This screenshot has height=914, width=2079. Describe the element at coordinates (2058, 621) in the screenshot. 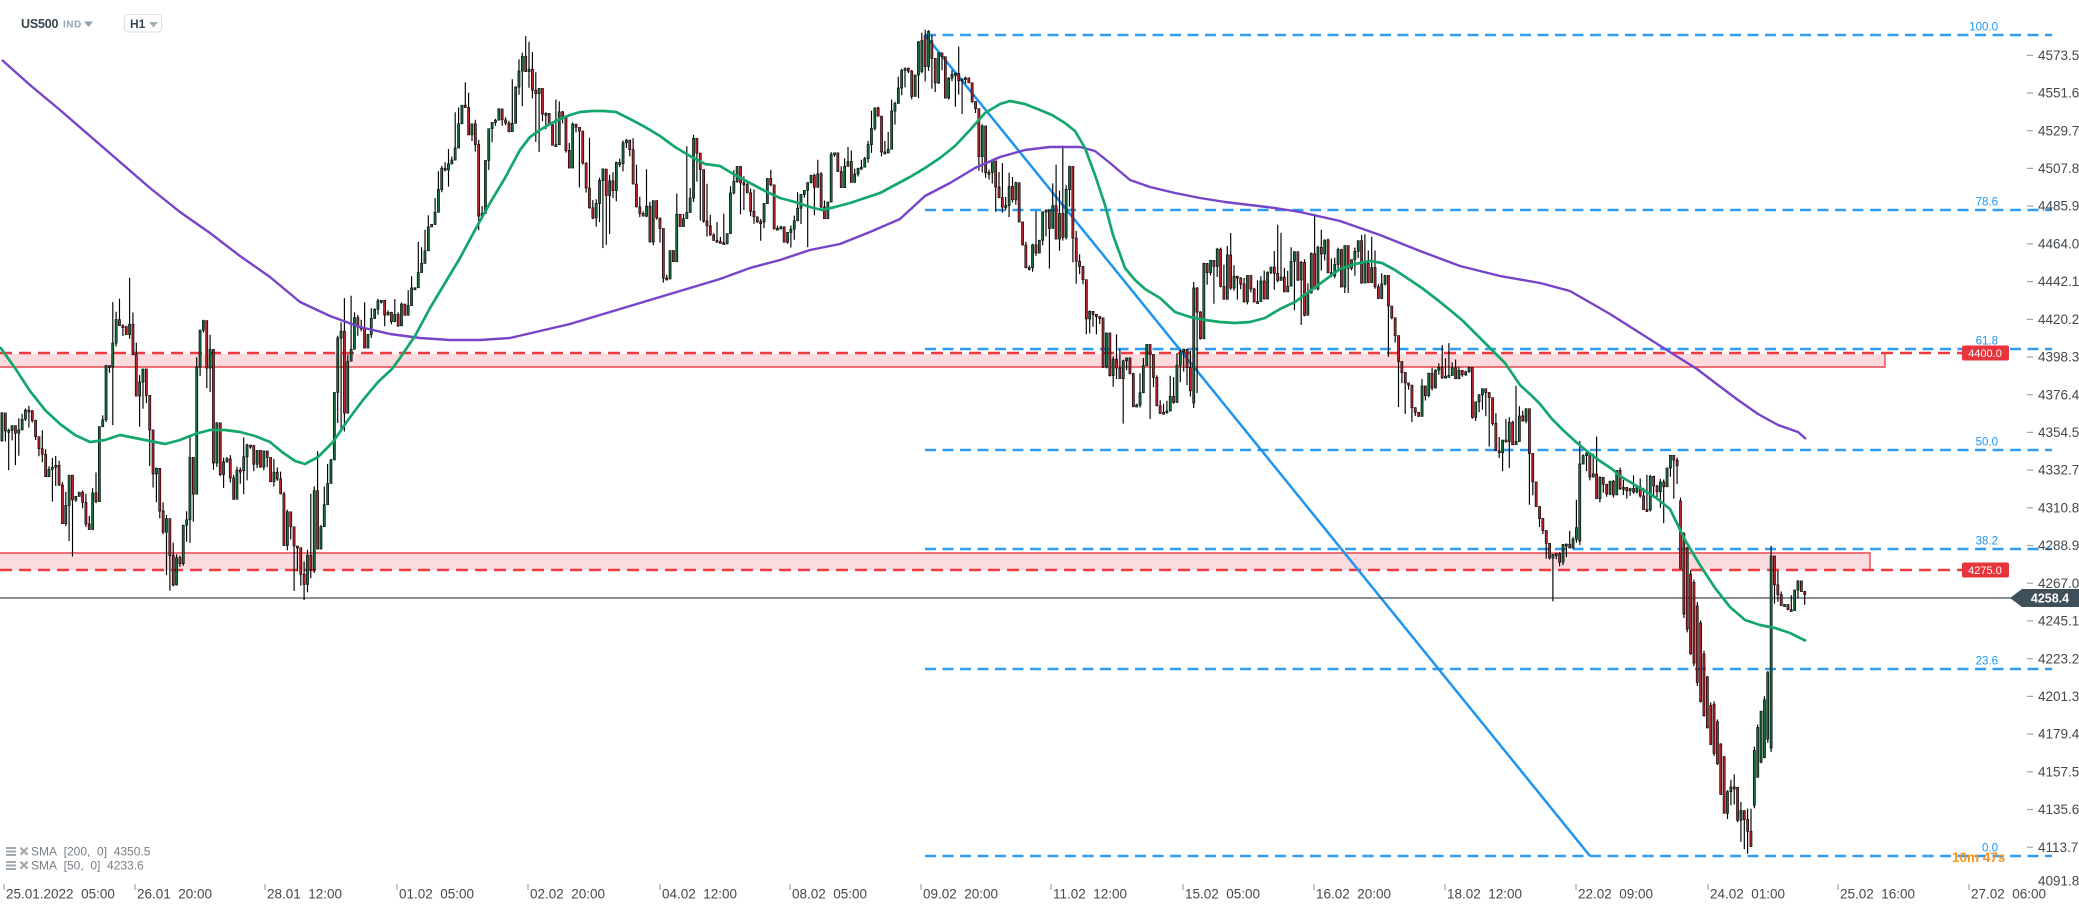

I see `svg-text: 4245.1` at that location.